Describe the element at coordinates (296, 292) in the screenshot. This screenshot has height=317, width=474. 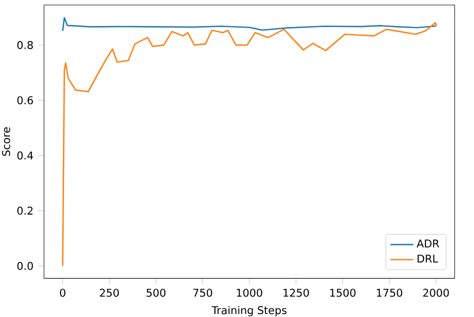
I see `x-tick-label: 1250` at that location.